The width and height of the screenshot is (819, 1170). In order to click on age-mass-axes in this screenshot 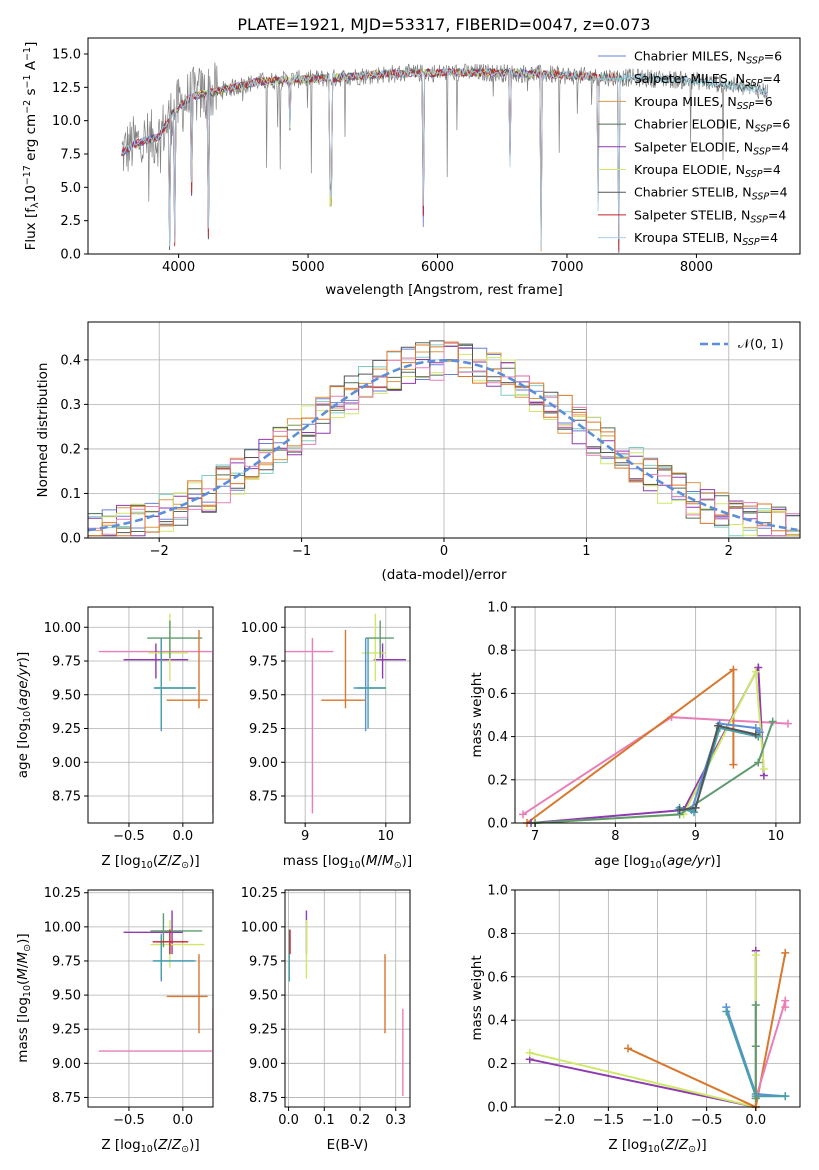, I will do `click(347, 715)`.